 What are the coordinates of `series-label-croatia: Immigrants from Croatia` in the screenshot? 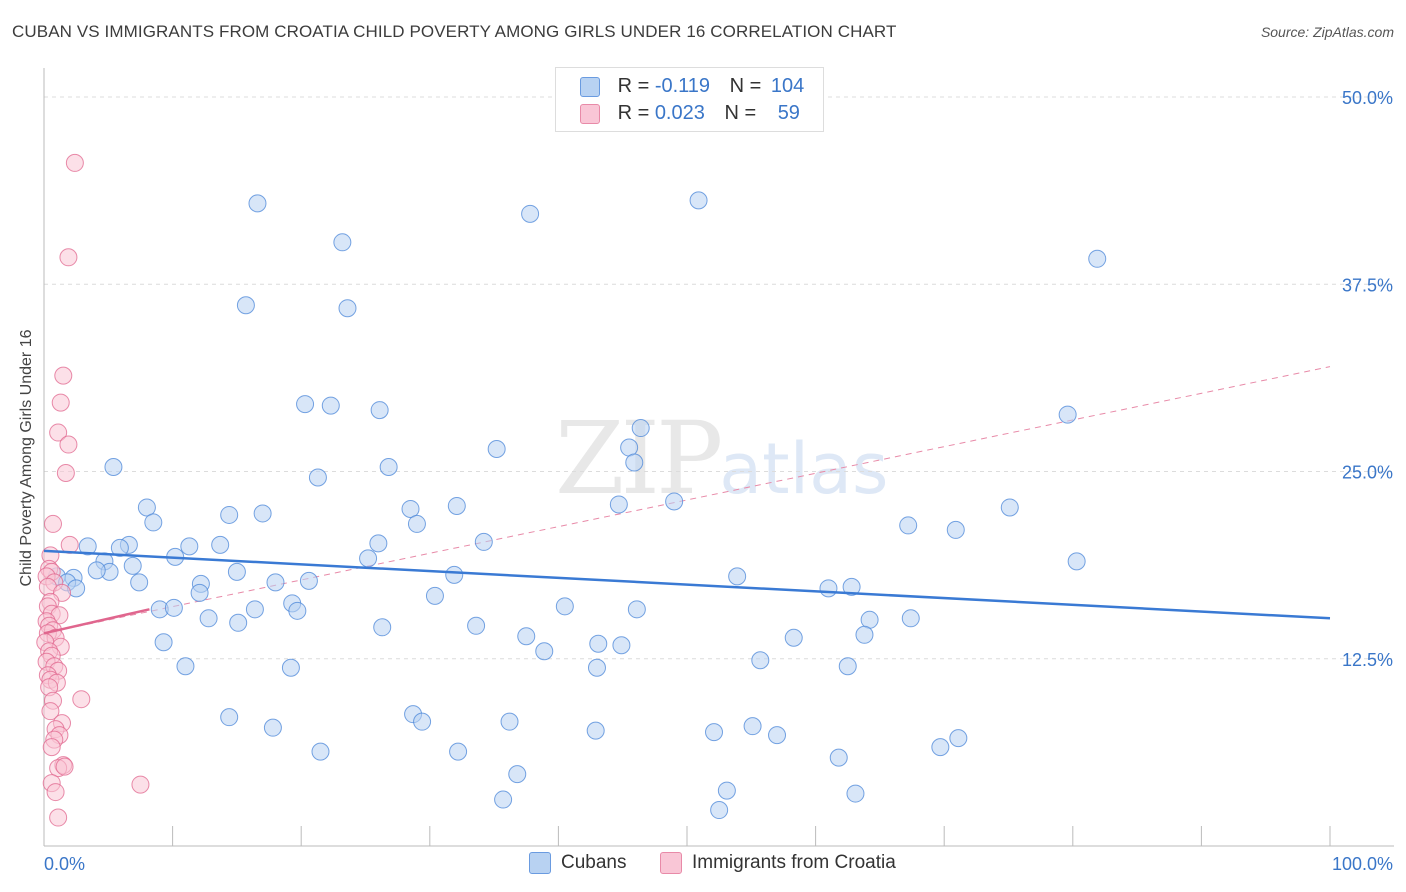 It's located at (794, 863).